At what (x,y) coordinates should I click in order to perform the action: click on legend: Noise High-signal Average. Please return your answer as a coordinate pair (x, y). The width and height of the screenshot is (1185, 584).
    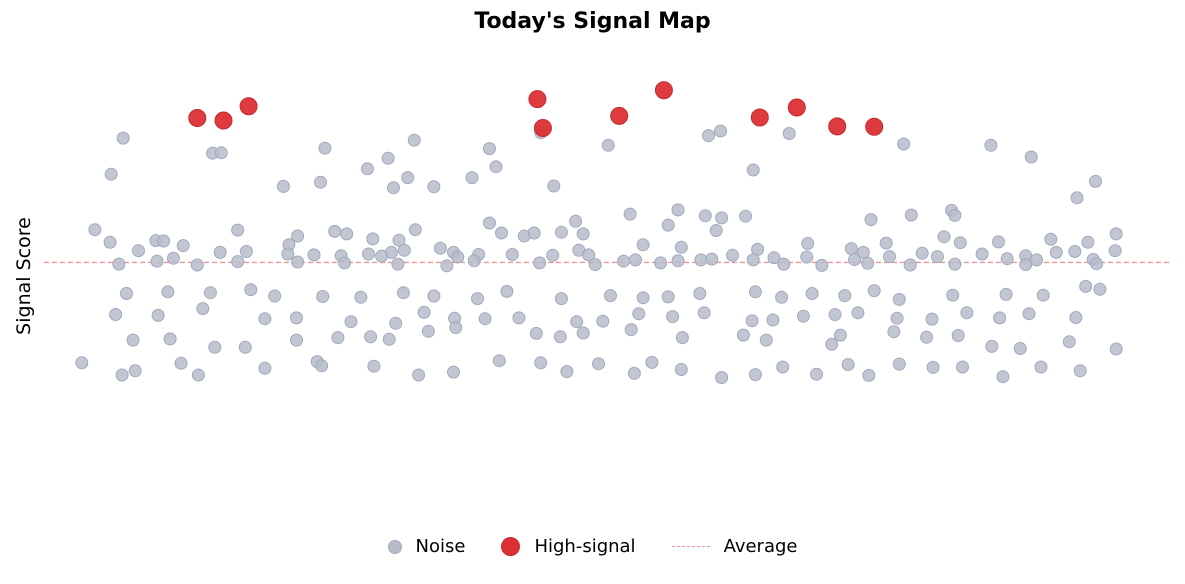
    Looking at the image, I should click on (592, 546).